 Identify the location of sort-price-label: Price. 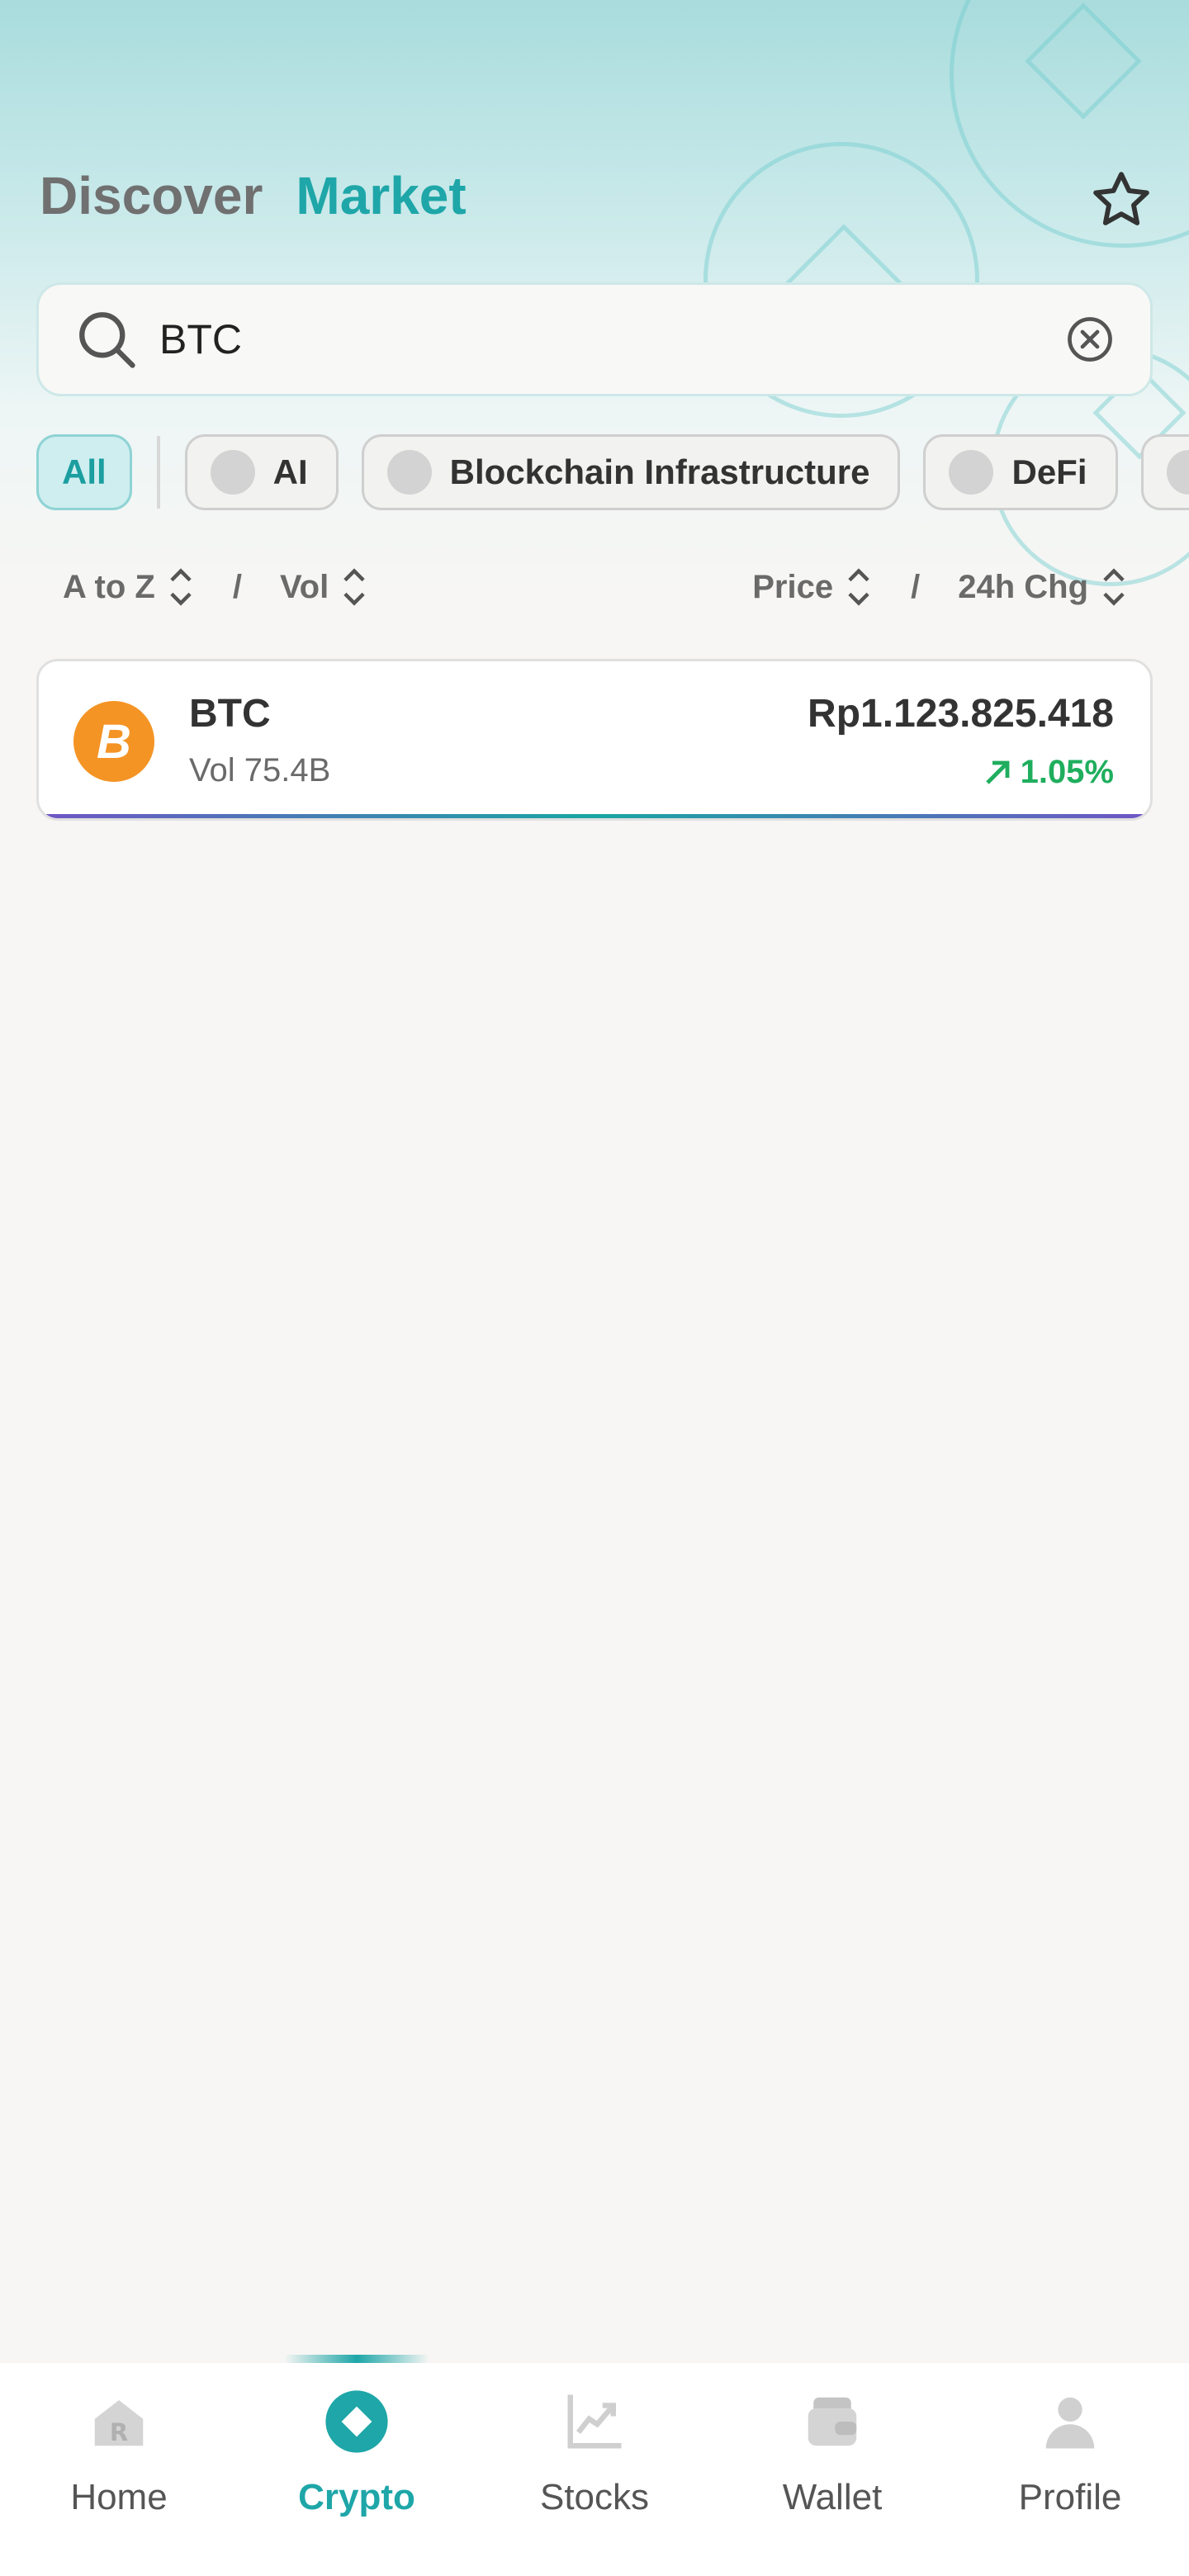
(793, 586).